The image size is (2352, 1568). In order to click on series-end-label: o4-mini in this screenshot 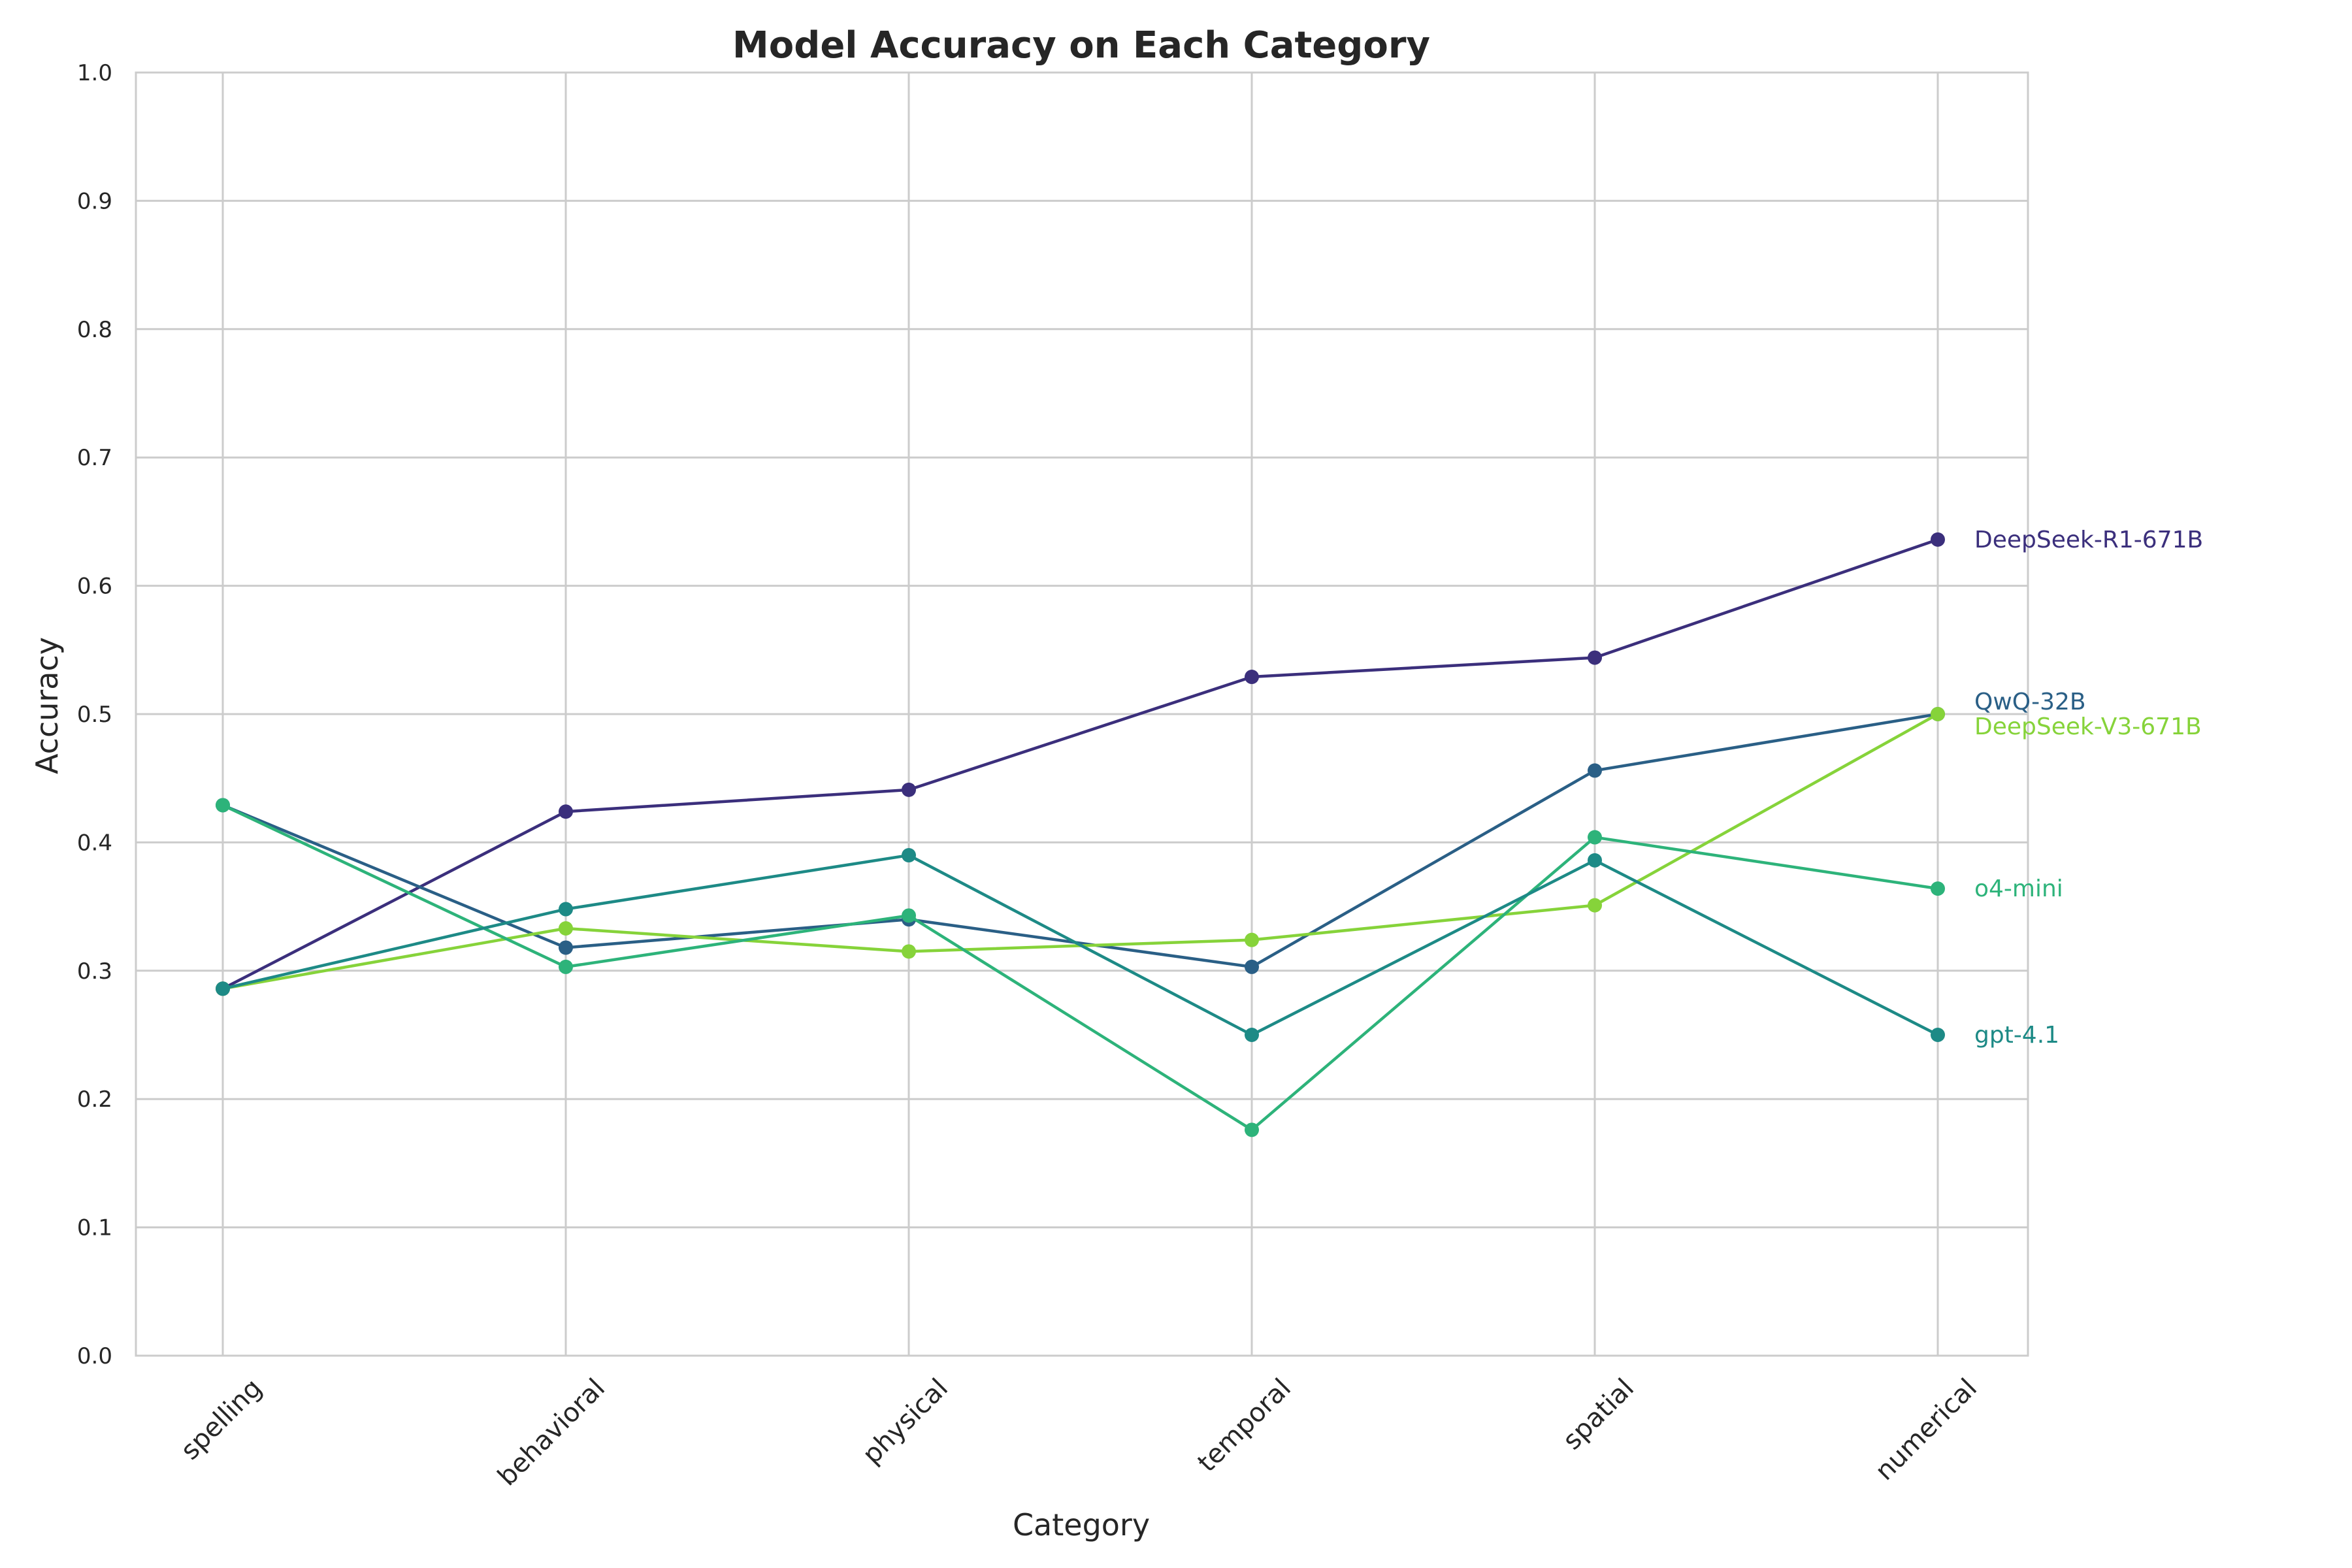, I will do `click(2018, 888)`.